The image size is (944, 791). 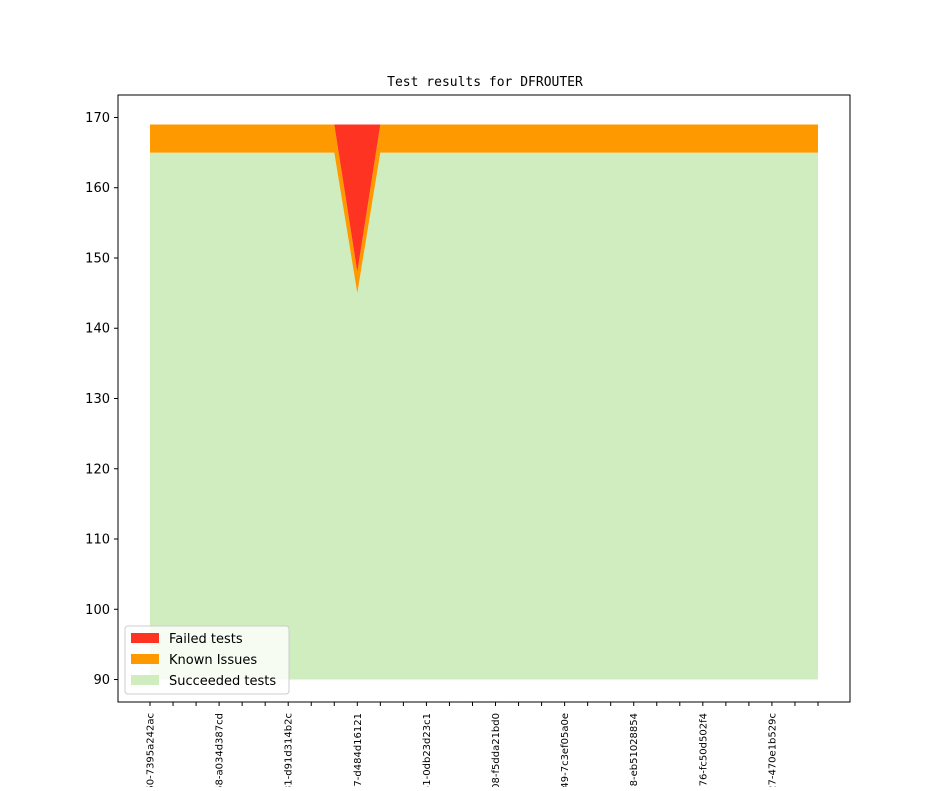 I want to click on y-tick-label: 110, so click(x=97, y=540).